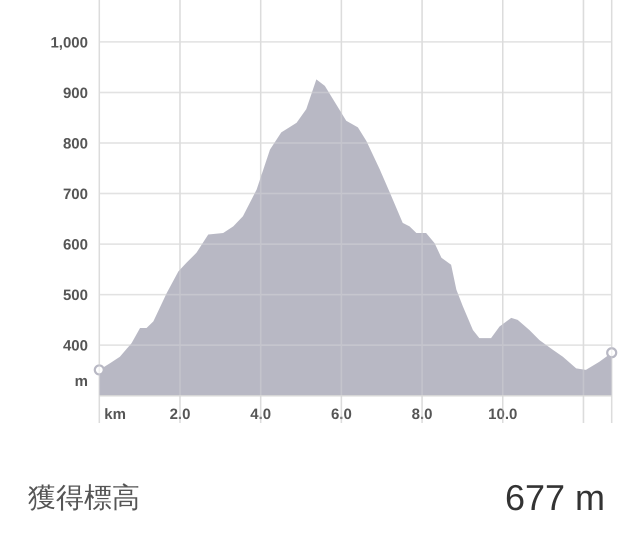 Image resolution: width=640 pixels, height=548 pixels. Describe the element at coordinates (75, 245) in the screenshot. I see `y-tick-label: 600` at that location.